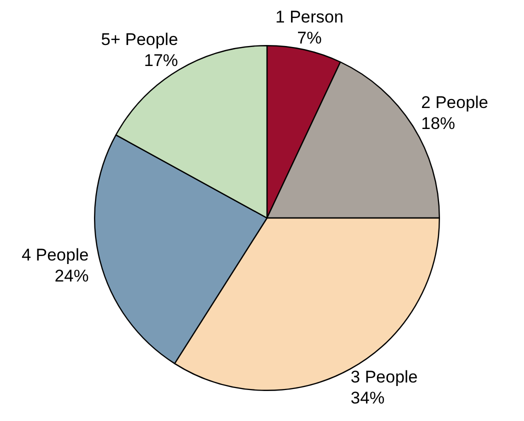  I want to click on slice-label: 2 People, so click(454, 102).